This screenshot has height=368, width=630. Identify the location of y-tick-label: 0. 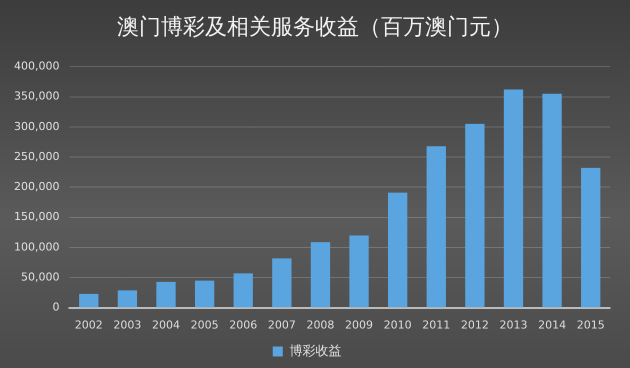
(56, 307).